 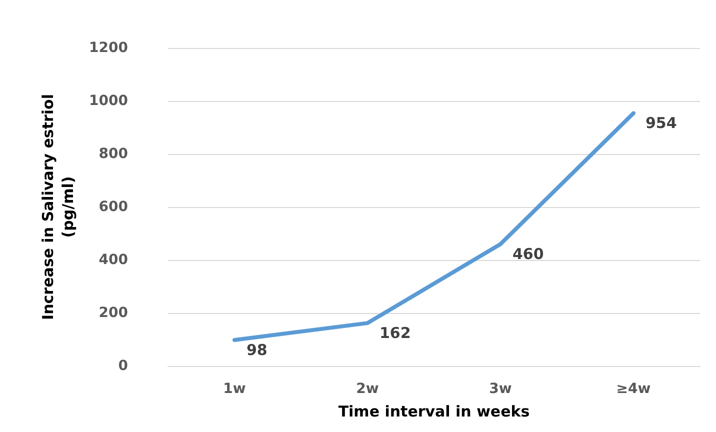 What do you see at coordinates (123, 366) in the screenshot?
I see `y-tick-label: 0` at bounding box center [123, 366].